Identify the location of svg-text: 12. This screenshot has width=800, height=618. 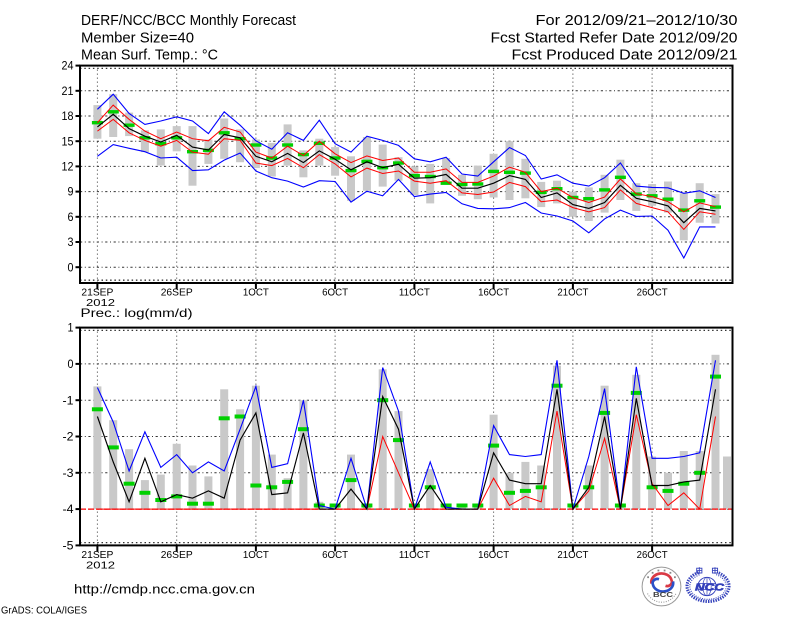
(68, 167).